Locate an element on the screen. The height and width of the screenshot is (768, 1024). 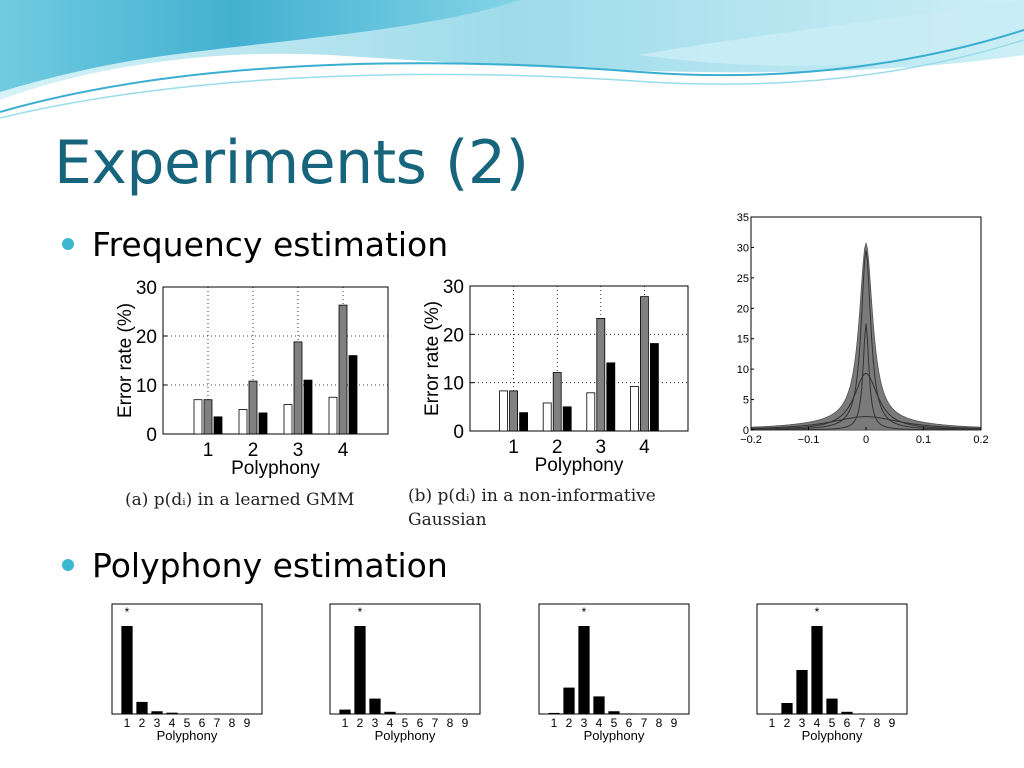
polyphony-chart-3: 1 2 3 * 4 5 6 7 8 9 Polyphony is located at coordinates (614, 673).